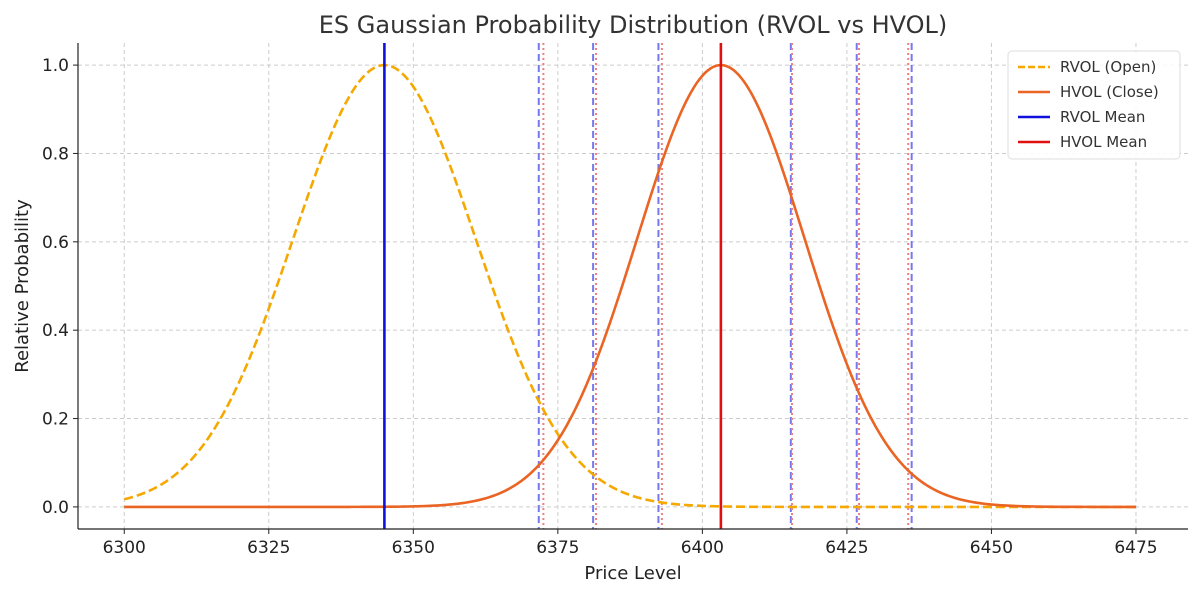 This screenshot has height=598, width=1200. Describe the element at coordinates (846, 548) in the screenshot. I see `x-tick-label: 6425` at that location.